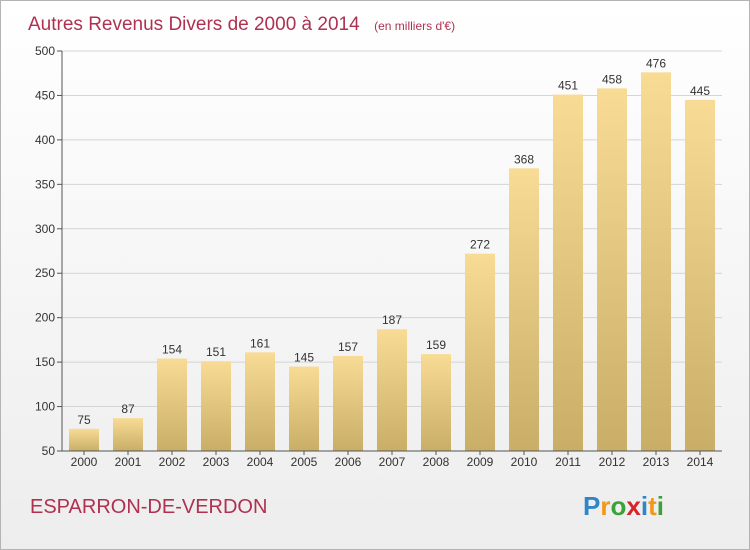 Image resolution: width=750 pixels, height=550 pixels. What do you see at coordinates (568, 273) in the screenshot?
I see `bar-2011` at bounding box center [568, 273].